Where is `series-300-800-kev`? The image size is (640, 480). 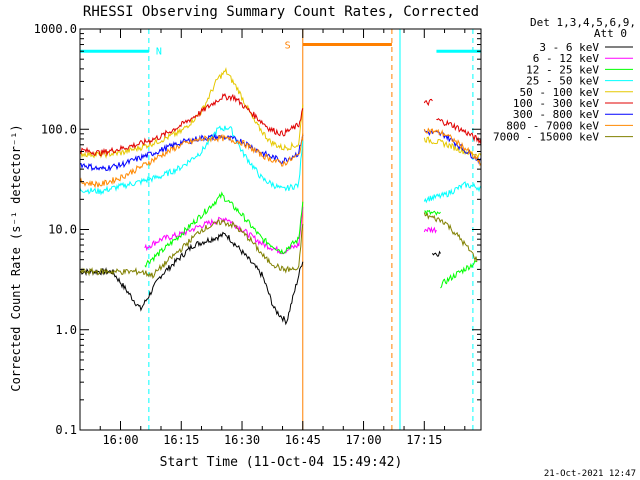
series-300-800-kev is located at coordinates (280, 150).